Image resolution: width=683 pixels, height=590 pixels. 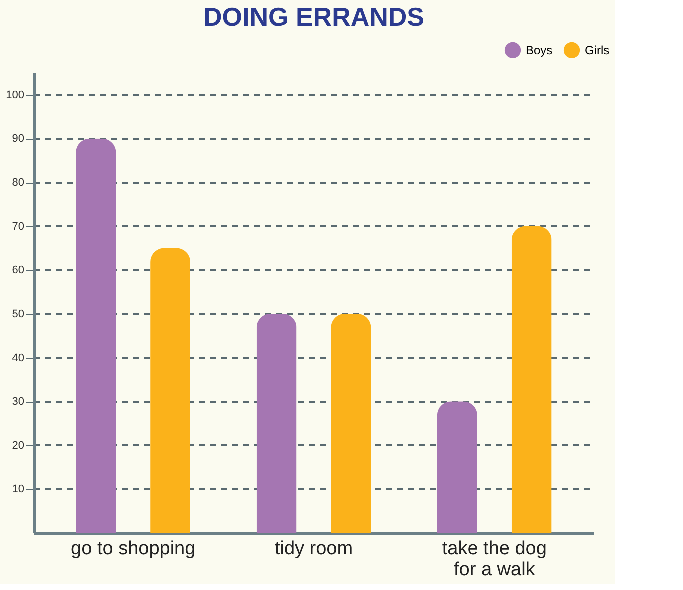 What do you see at coordinates (314, 549) in the screenshot?
I see `x-tick-label: tidy room` at bounding box center [314, 549].